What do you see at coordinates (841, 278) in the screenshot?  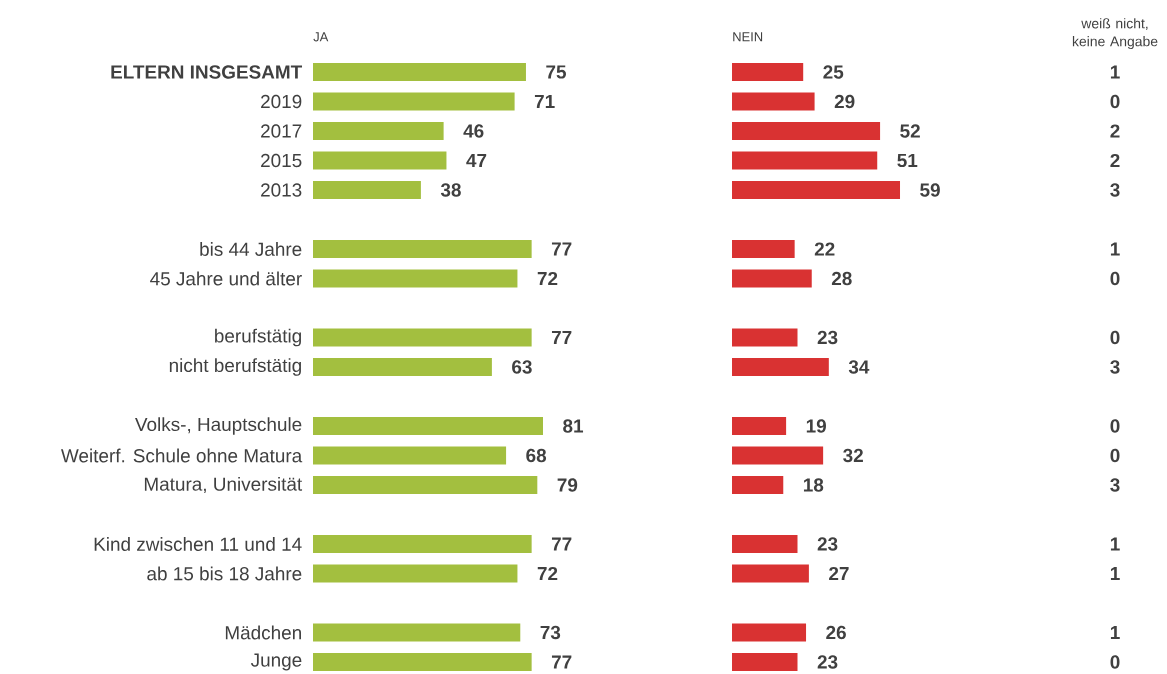 I see `data-label: 28` at bounding box center [841, 278].